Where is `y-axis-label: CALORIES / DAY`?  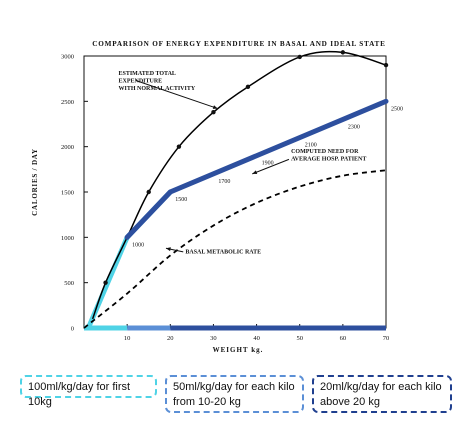
y-axis-label: CALORIES / DAY is located at coordinates (35, 182).